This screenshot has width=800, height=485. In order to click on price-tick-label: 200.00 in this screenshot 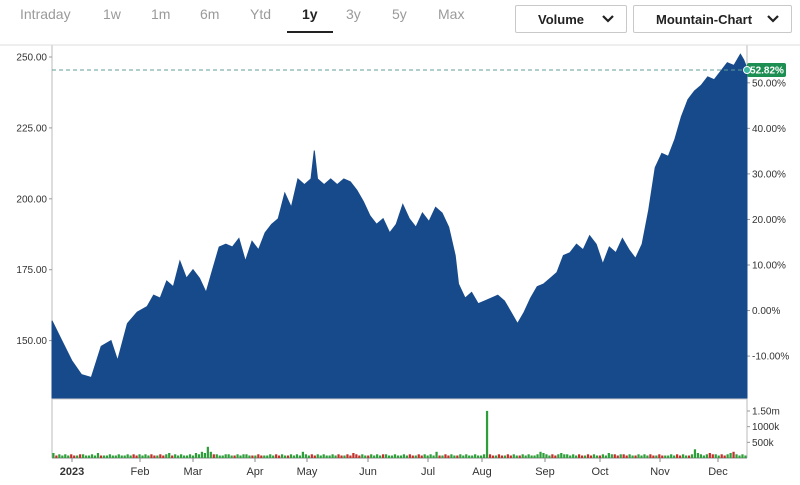, I will do `click(31, 199)`.